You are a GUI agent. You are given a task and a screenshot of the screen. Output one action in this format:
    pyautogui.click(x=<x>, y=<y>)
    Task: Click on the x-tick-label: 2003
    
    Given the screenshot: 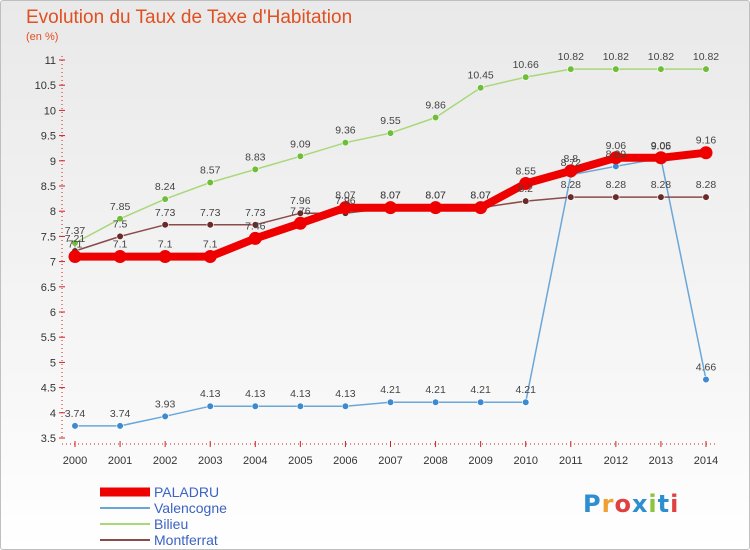 What is the action you would take?
    pyautogui.click(x=210, y=461)
    